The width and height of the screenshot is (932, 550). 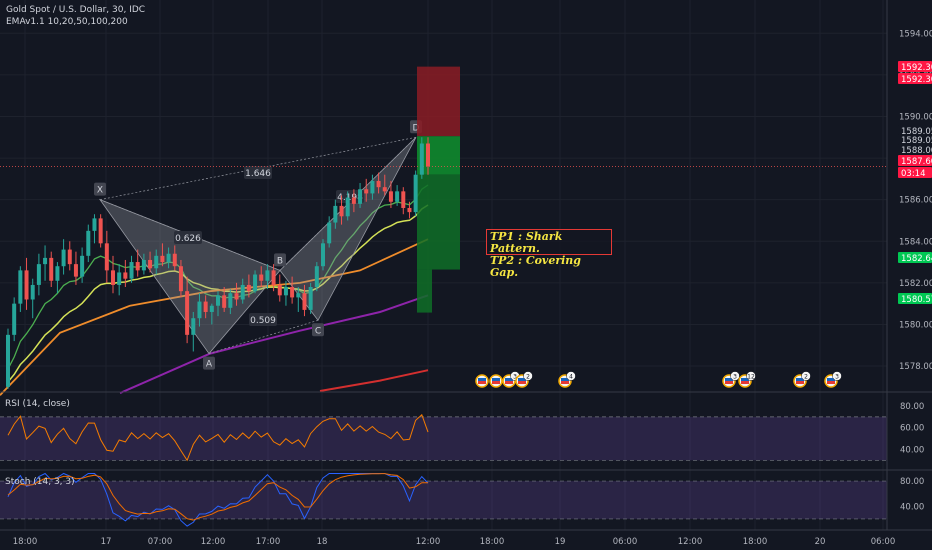 I want to click on stoch-pane: Stoch (14, 3, 3) 80.00 40.00, so click(x=462, y=499).